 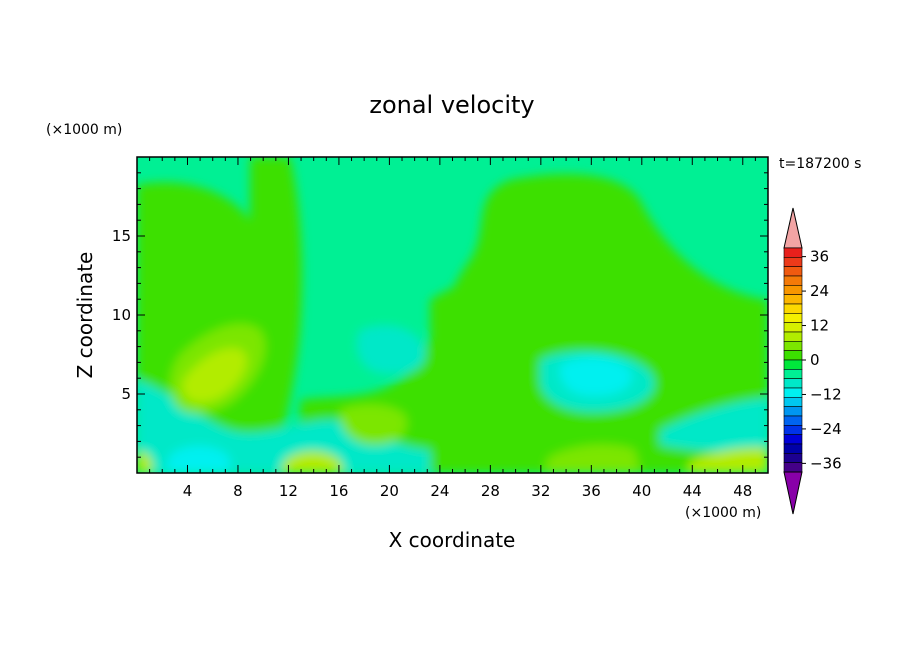 What do you see at coordinates (793, 493) in the screenshot?
I see `colorbar-bottom-extend` at bounding box center [793, 493].